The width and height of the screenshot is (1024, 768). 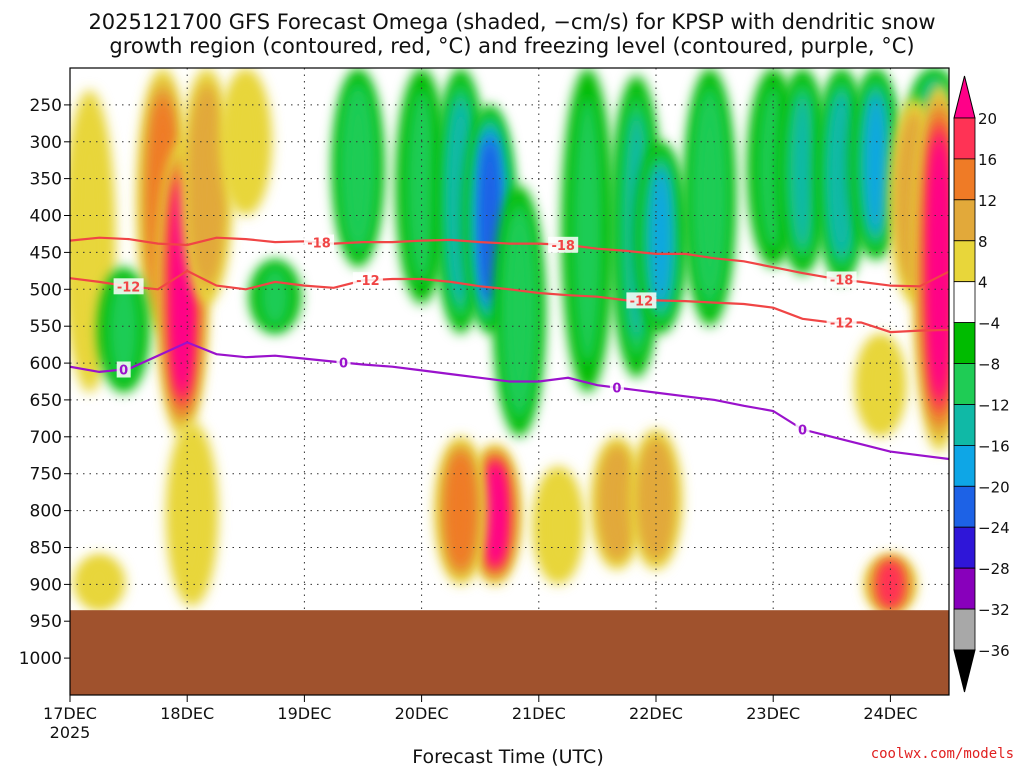 I want to click on colorbar-label-10: −24, so click(x=994, y=528).